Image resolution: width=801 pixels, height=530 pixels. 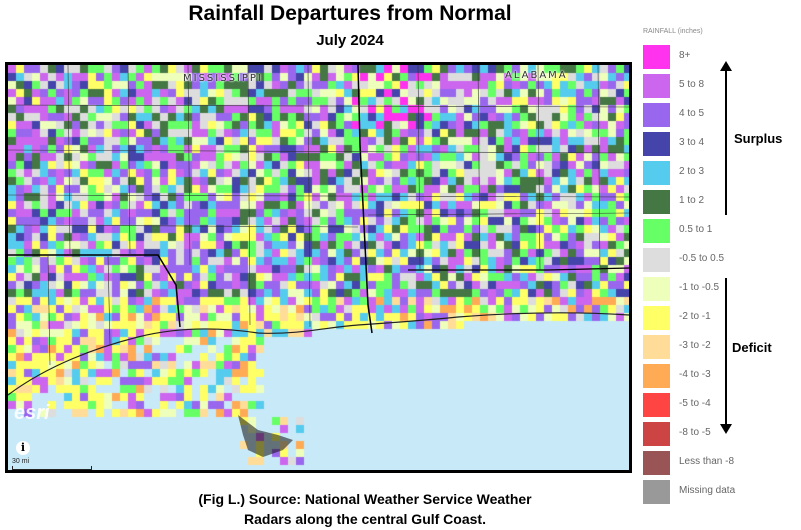 I want to click on legend-header: RAINFALL (inches), so click(x=673, y=31).